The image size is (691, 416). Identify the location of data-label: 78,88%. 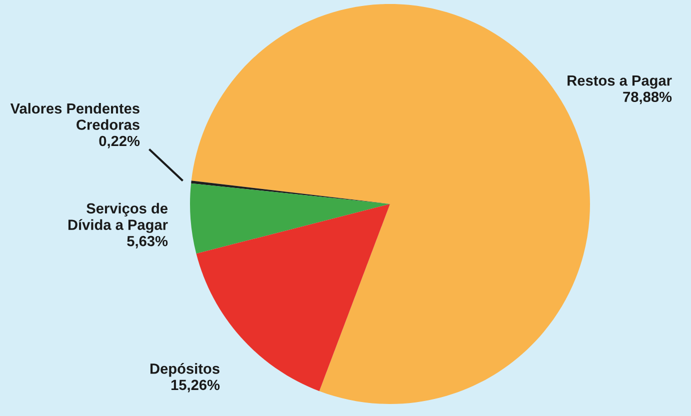
(647, 98).